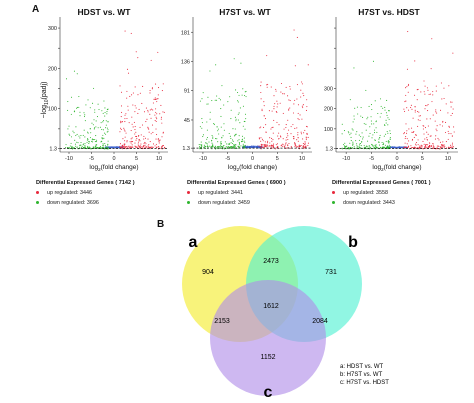  I want to click on legend-down: down regulated: 3459, so click(236, 203).